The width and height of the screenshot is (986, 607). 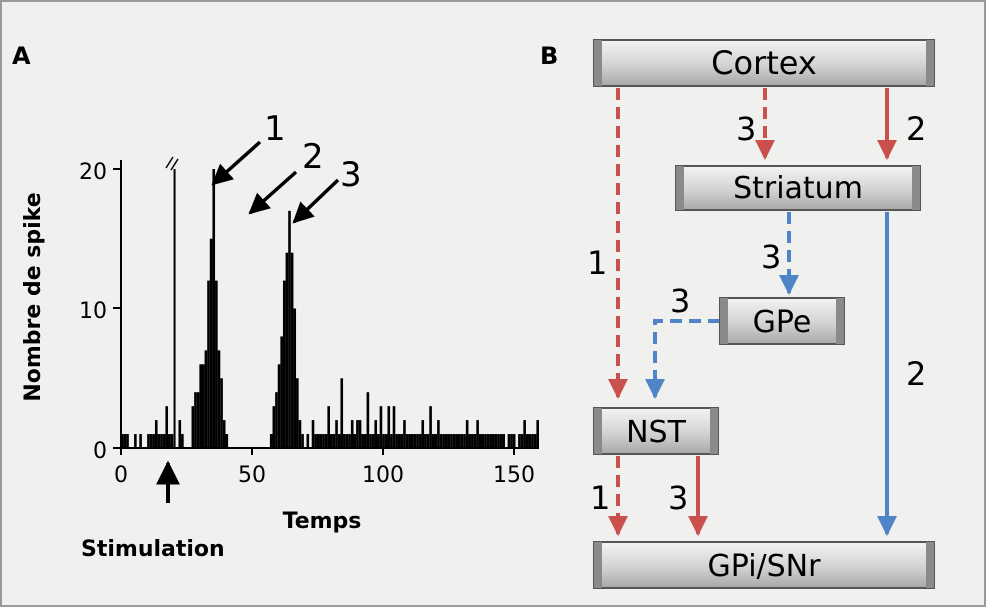 I want to click on gpi-snr-box: GPi/SNr, so click(x=764, y=565).